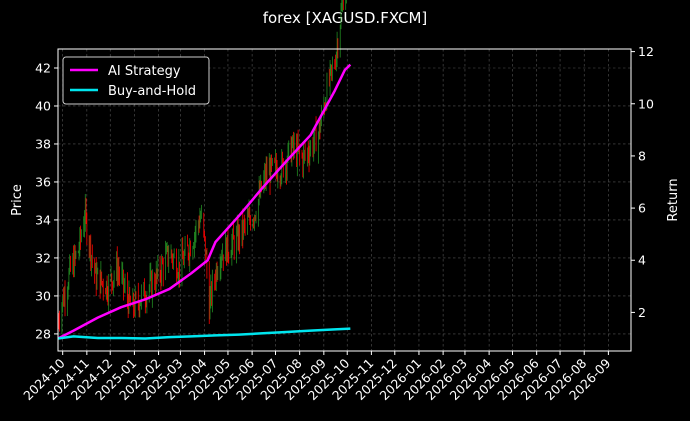 The image size is (690, 421). What do you see at coordinates (43, 333) in the screenshot?
I see `price-tick-label: 28` at bounding box center [43, 333].